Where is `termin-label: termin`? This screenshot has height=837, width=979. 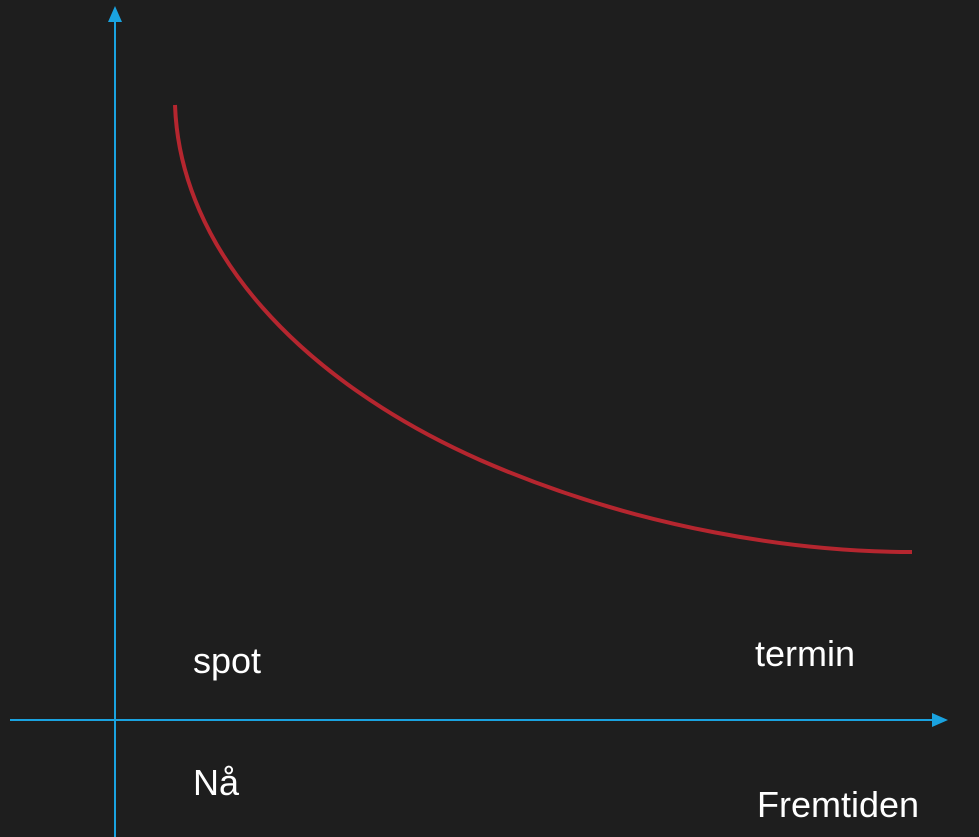 termin-label: termin is located at coordinates (805, 653).